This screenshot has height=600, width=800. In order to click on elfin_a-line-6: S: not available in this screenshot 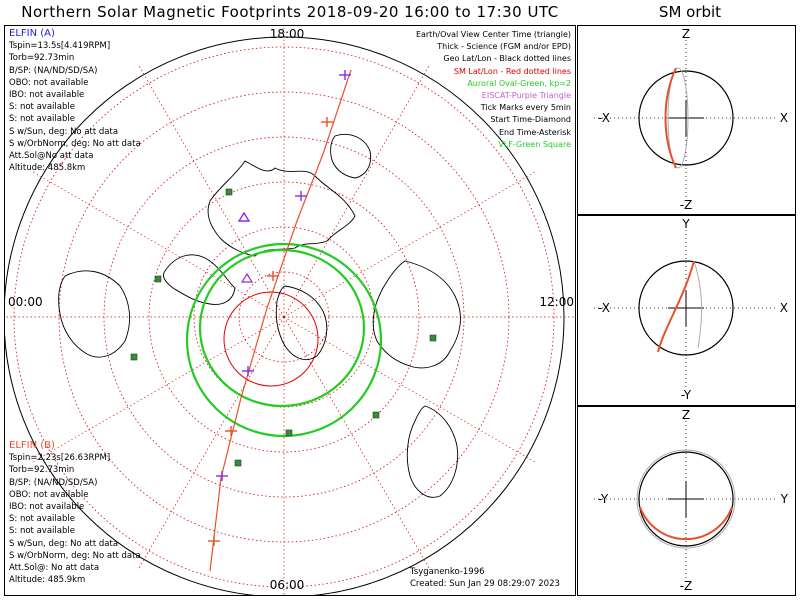, I will do `click(42, 119)`.